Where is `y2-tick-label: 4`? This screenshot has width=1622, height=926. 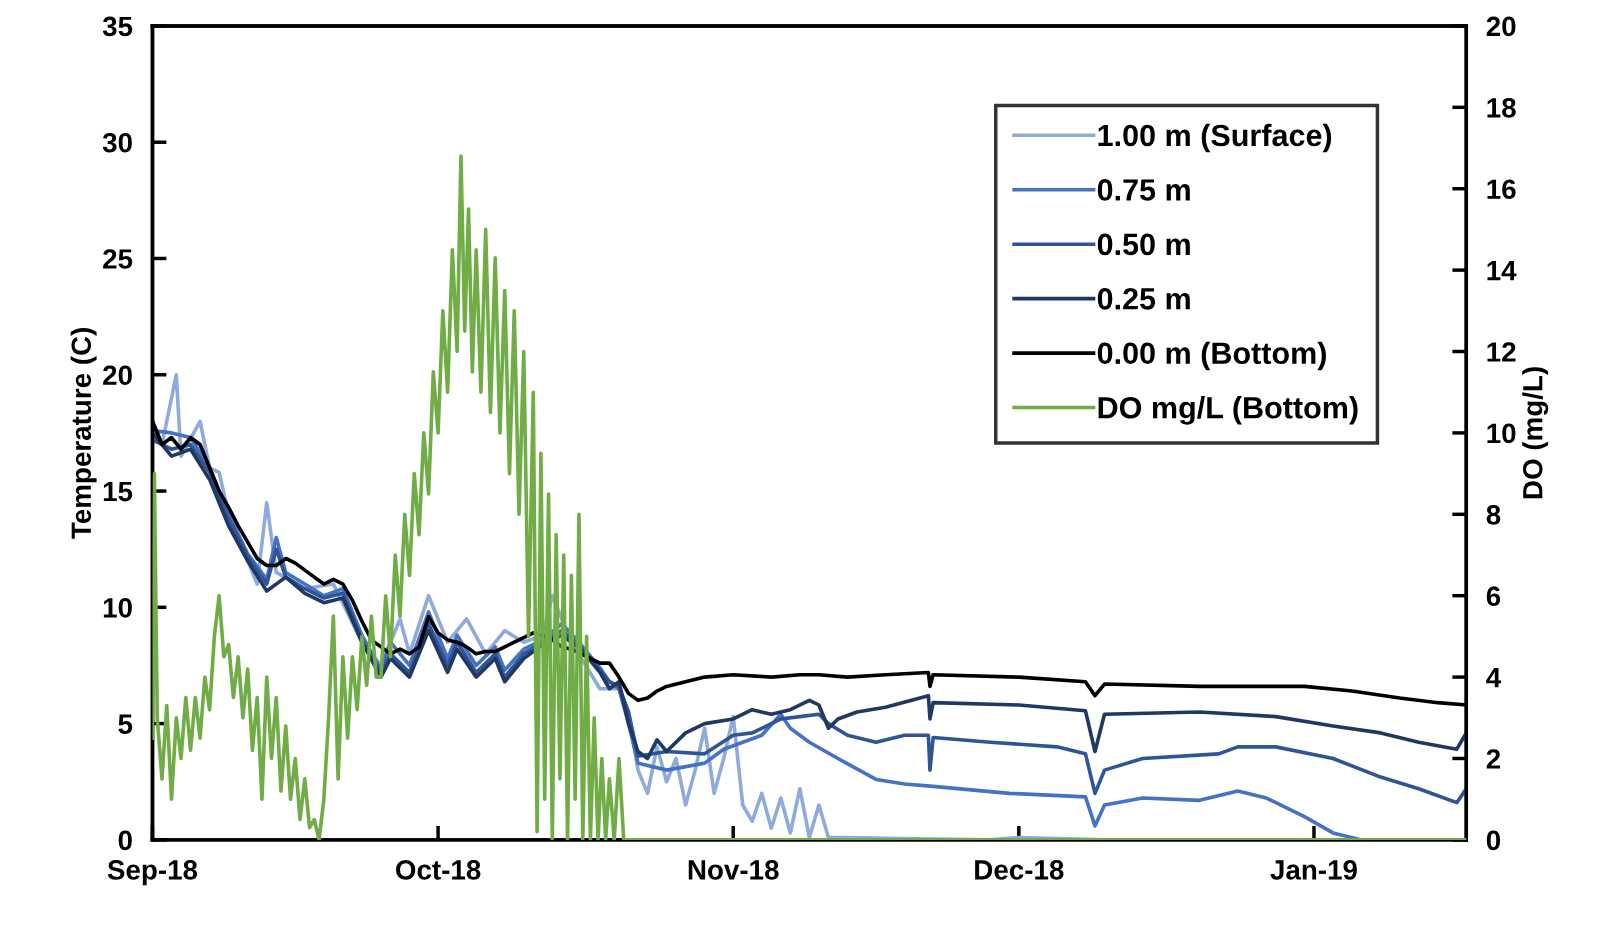
y2-tick-label: 4 is located at coordinates (1494, 678).